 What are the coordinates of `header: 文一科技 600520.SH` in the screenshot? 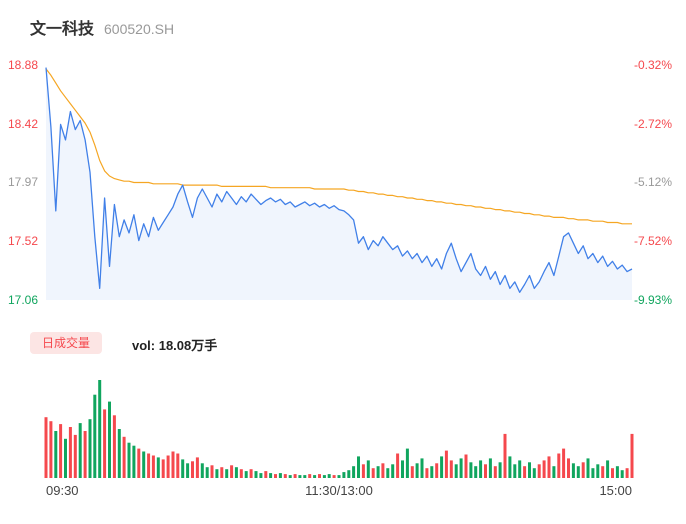 It's located at (102, 27).